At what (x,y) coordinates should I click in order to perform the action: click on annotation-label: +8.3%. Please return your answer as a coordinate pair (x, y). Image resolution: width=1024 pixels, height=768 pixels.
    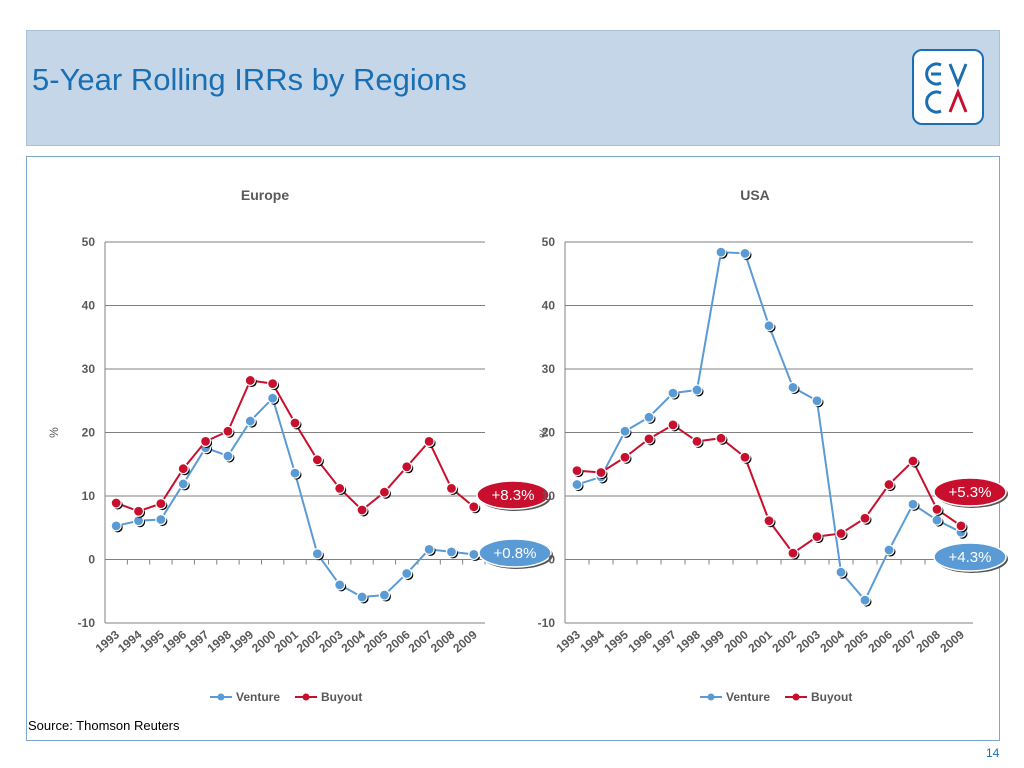
    Looking at the image, I should click on (513, 495).